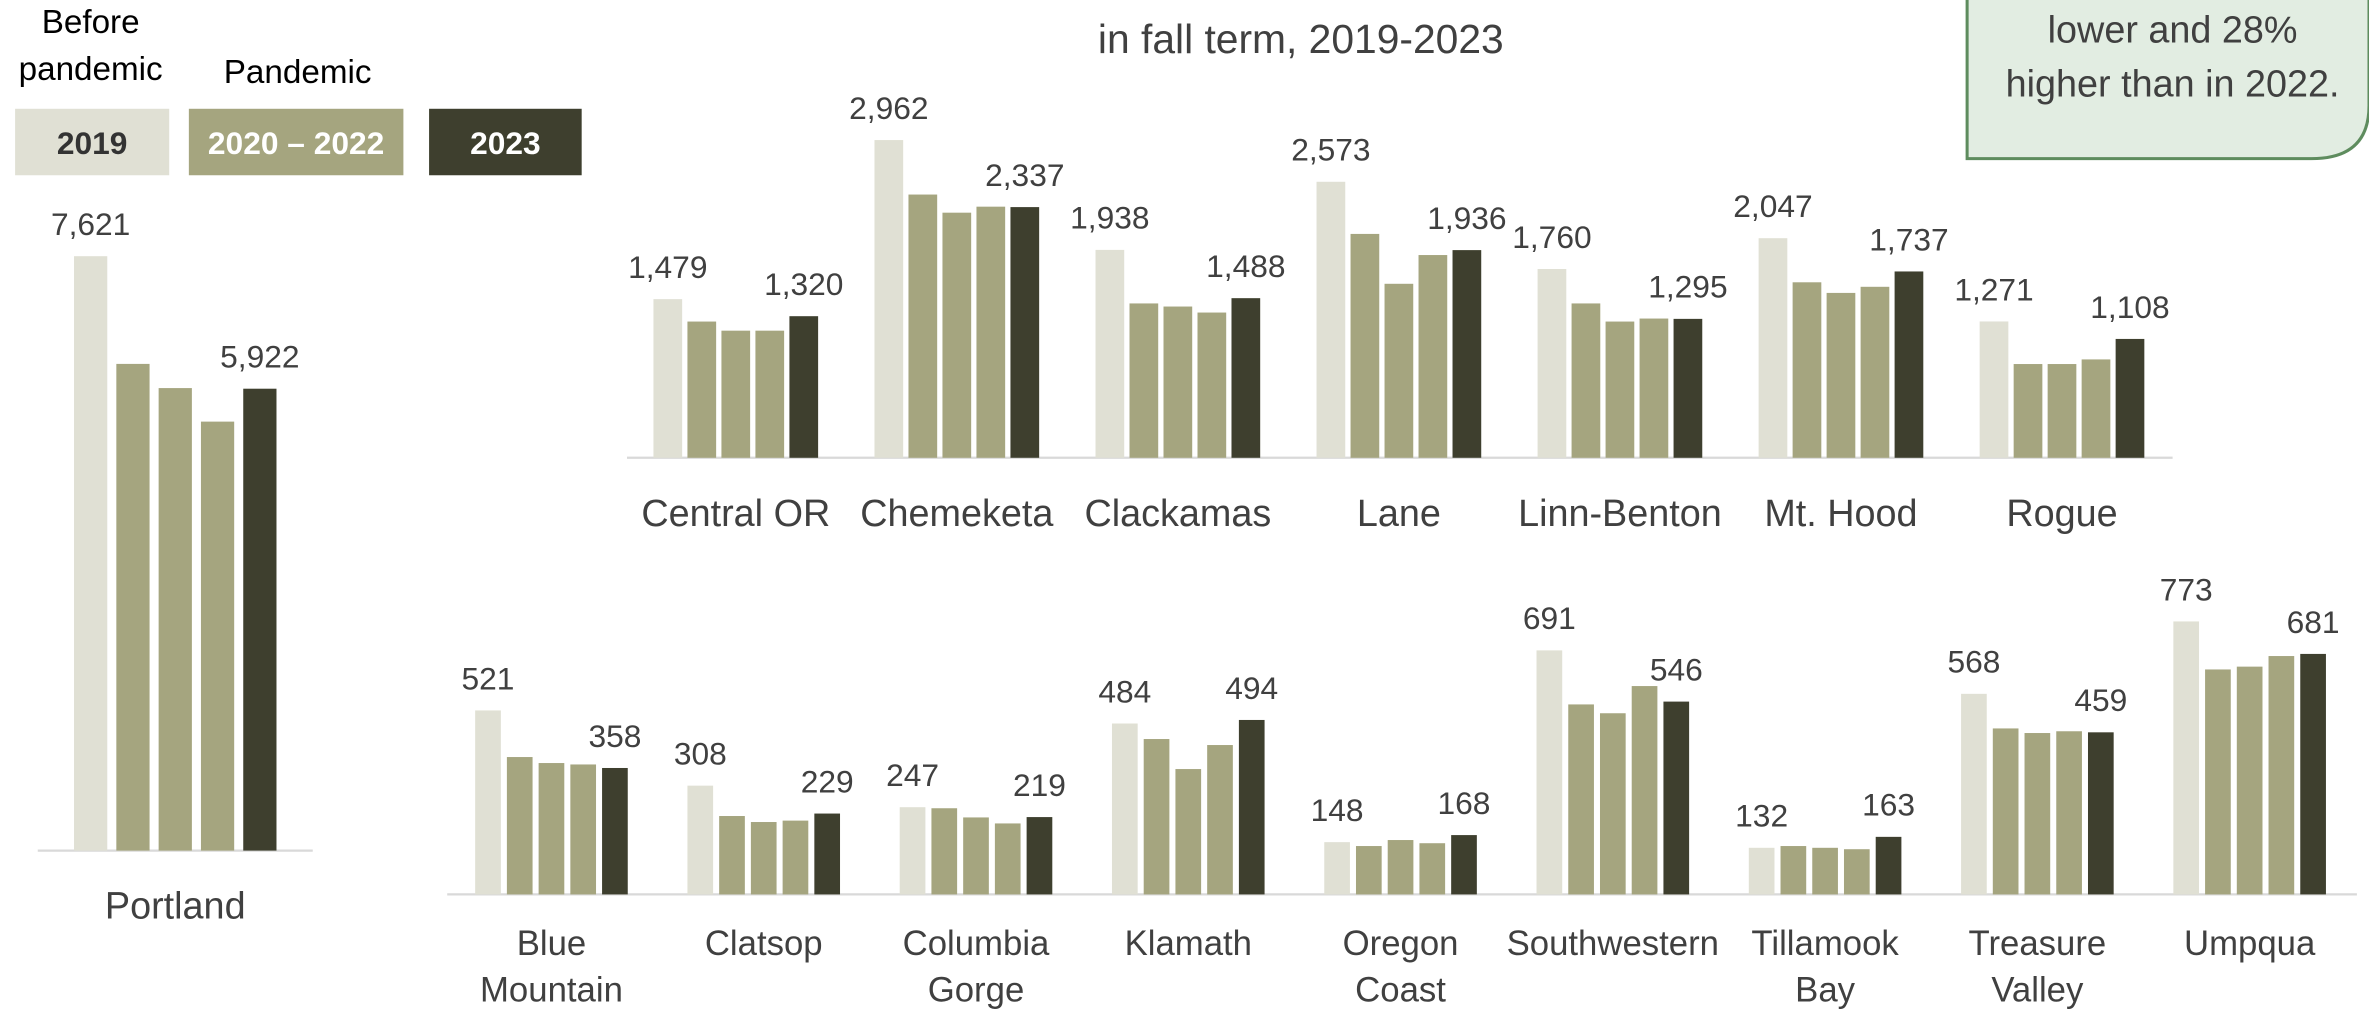 This screenshot has height=1010, width=2369. What do you see at coordinates (803, 284) in the screenshot?
I see `data-label: 1,320` at bounding box center [803, 284].